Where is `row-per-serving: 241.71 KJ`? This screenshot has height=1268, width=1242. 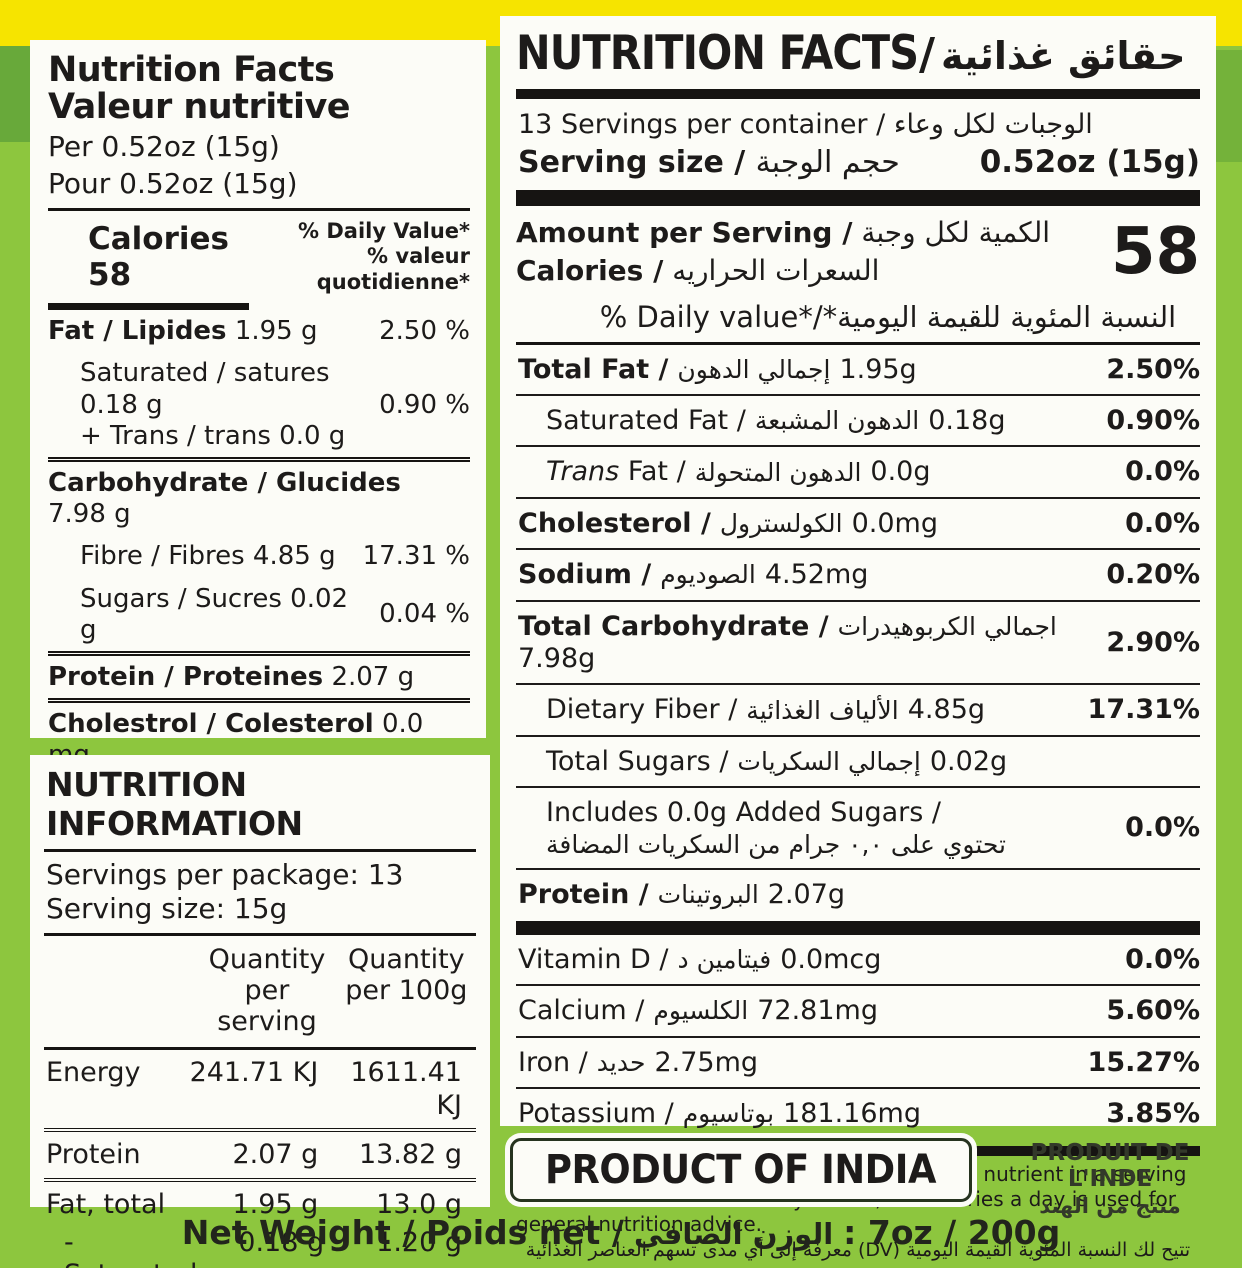
row-per-serving: 241.71 KJ is located at coordinates (254, 1073).